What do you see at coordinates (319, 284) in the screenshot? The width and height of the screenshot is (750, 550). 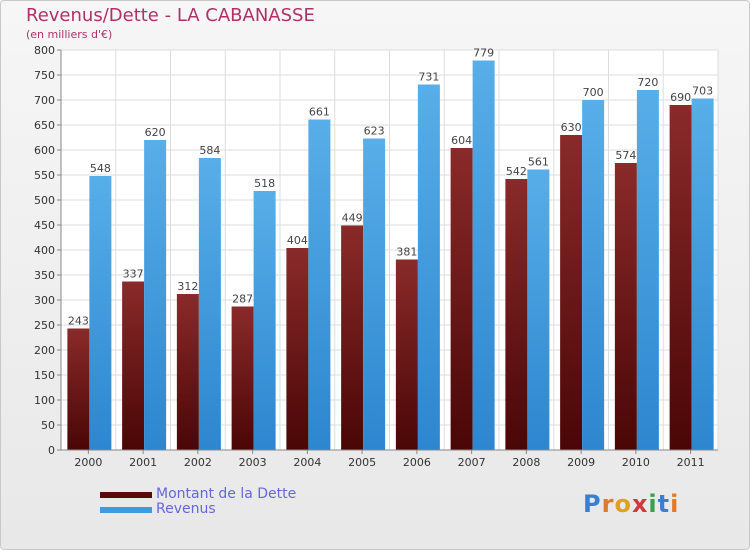 I see `bar-revenus-2004` at bounding box center [319, 284].